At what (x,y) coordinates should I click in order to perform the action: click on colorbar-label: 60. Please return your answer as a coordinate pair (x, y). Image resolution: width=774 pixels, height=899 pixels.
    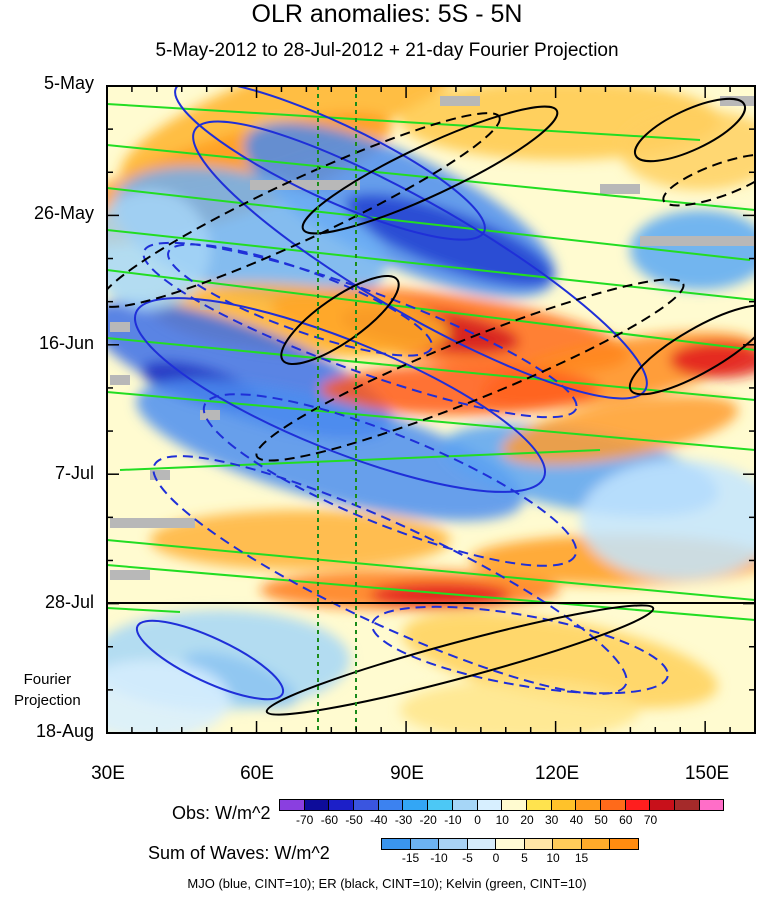
    Looking at the image, I should click on (626, 820).